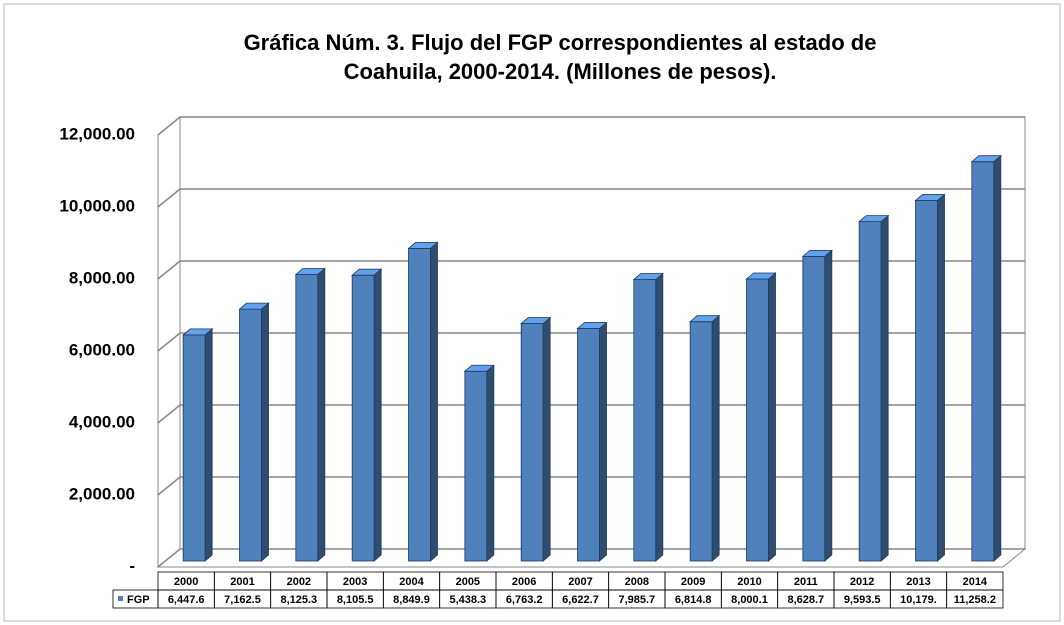  I want to click on x-tick-label: 2002, so click(299, 582).